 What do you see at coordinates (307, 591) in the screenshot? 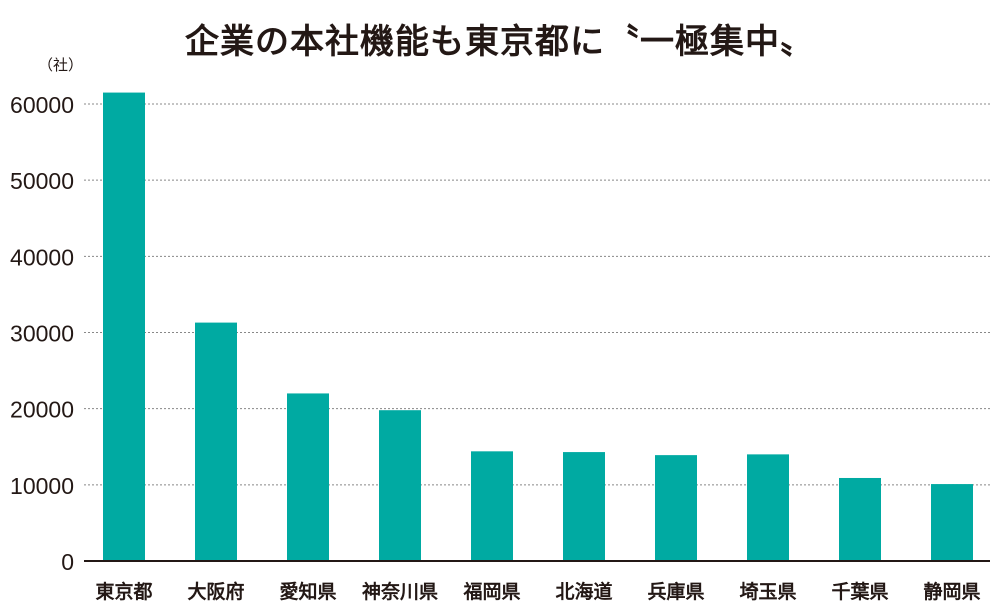
I see `x-tick-label: 愛知県` at bounding box center [307, 591].